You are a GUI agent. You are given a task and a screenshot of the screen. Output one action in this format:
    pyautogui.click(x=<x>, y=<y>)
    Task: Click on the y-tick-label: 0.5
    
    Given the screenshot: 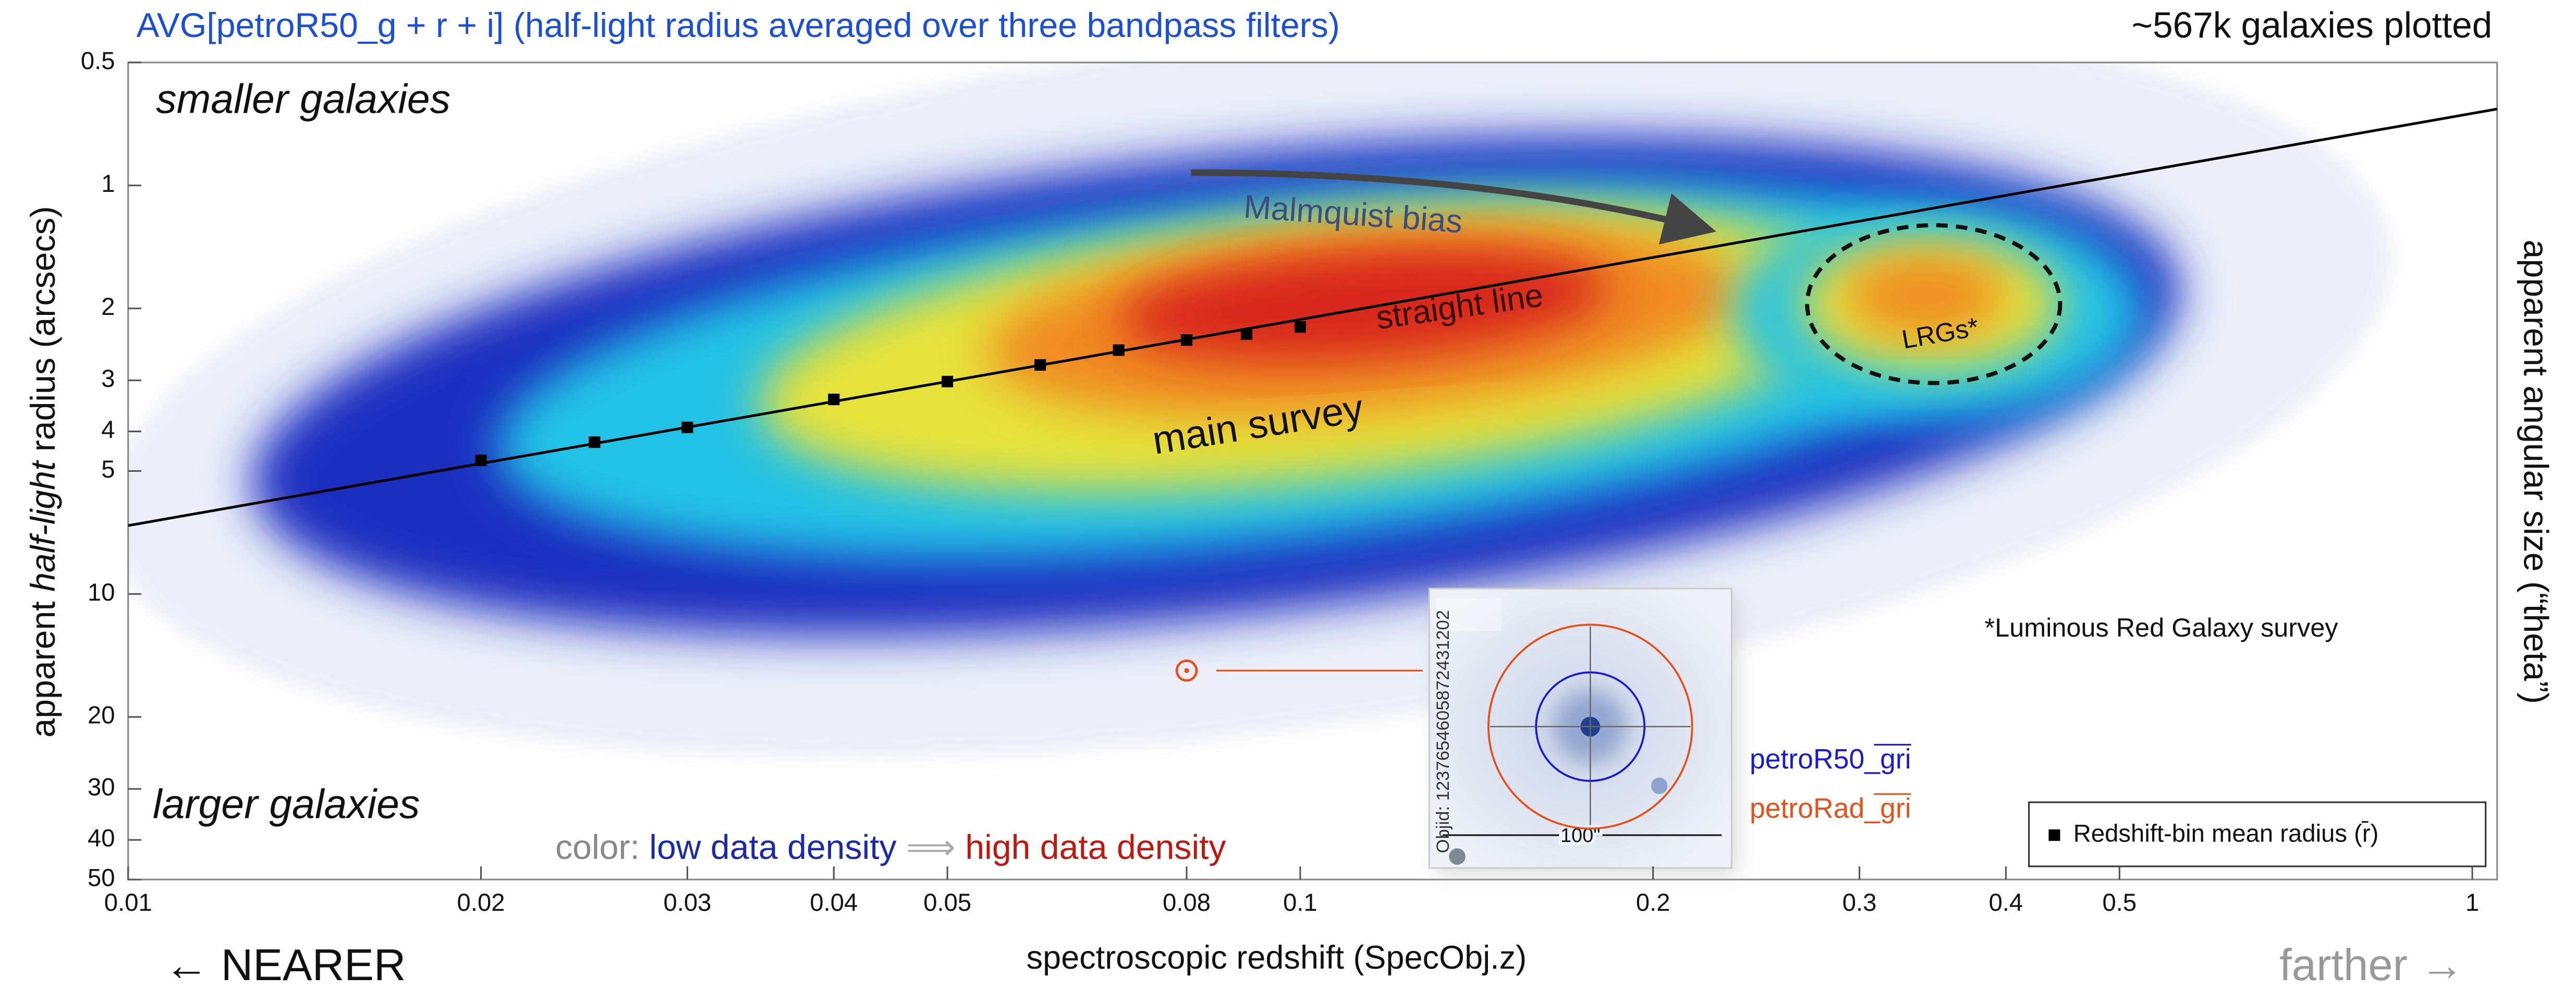 What is the action you would take?
    pyautogui.click(x=98, y=61)
    